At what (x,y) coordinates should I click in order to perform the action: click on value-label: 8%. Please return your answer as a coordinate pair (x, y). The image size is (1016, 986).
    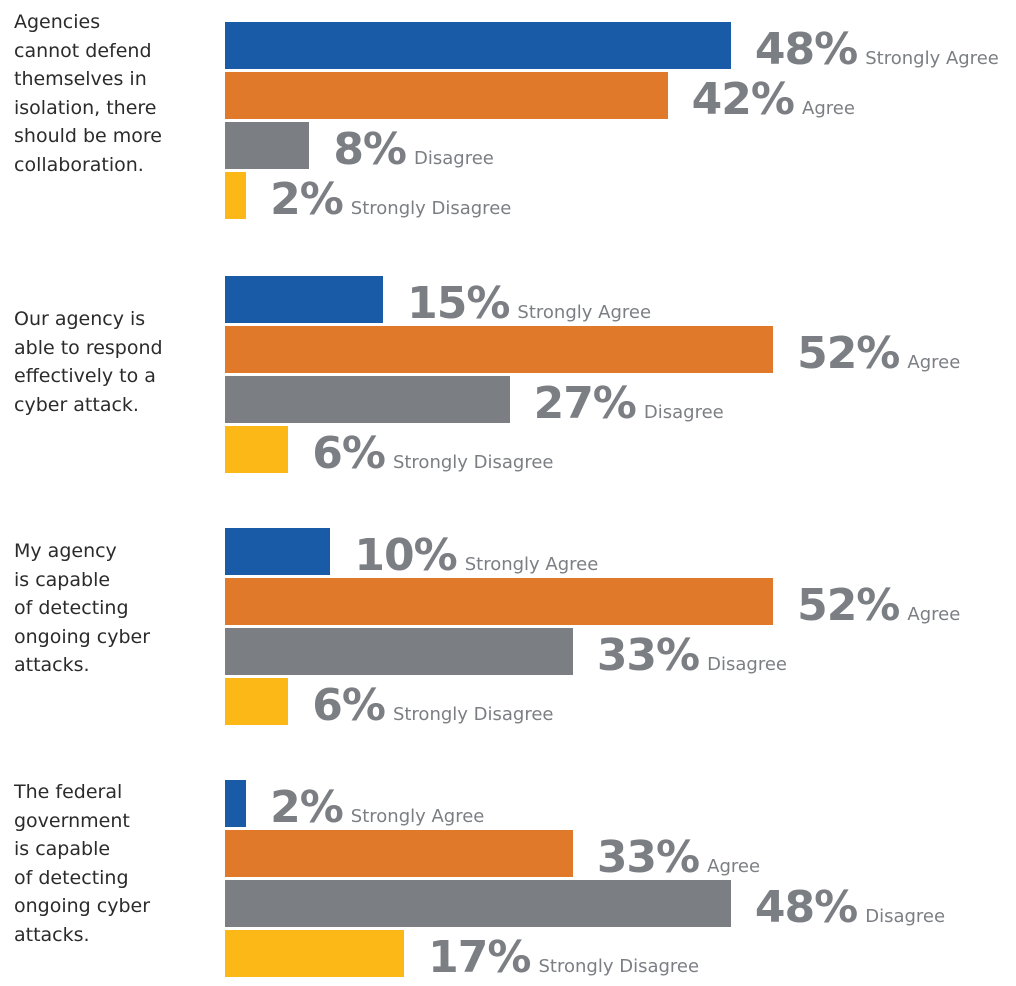
    Looking at the image, I should click on (370, 149).